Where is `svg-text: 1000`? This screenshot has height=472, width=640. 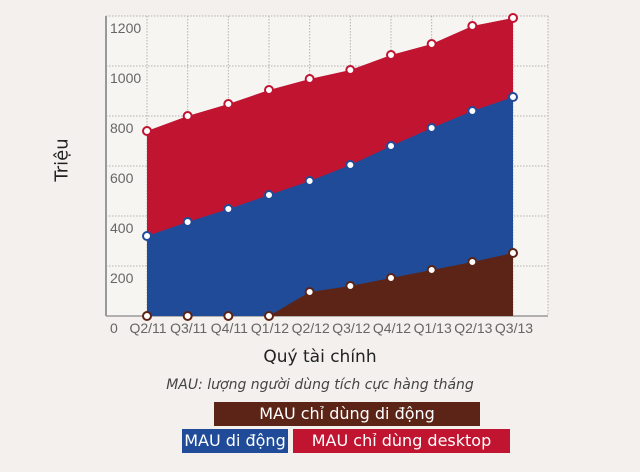
svg-text: 1000 is located at coordinates (125, 78).